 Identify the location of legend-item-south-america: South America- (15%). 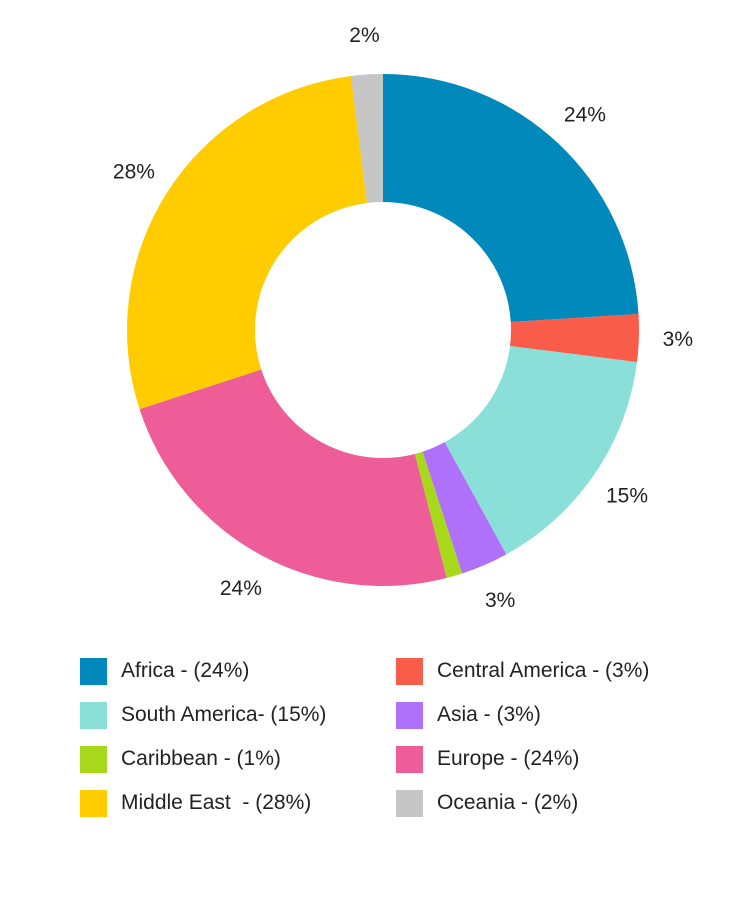
(238, 715).